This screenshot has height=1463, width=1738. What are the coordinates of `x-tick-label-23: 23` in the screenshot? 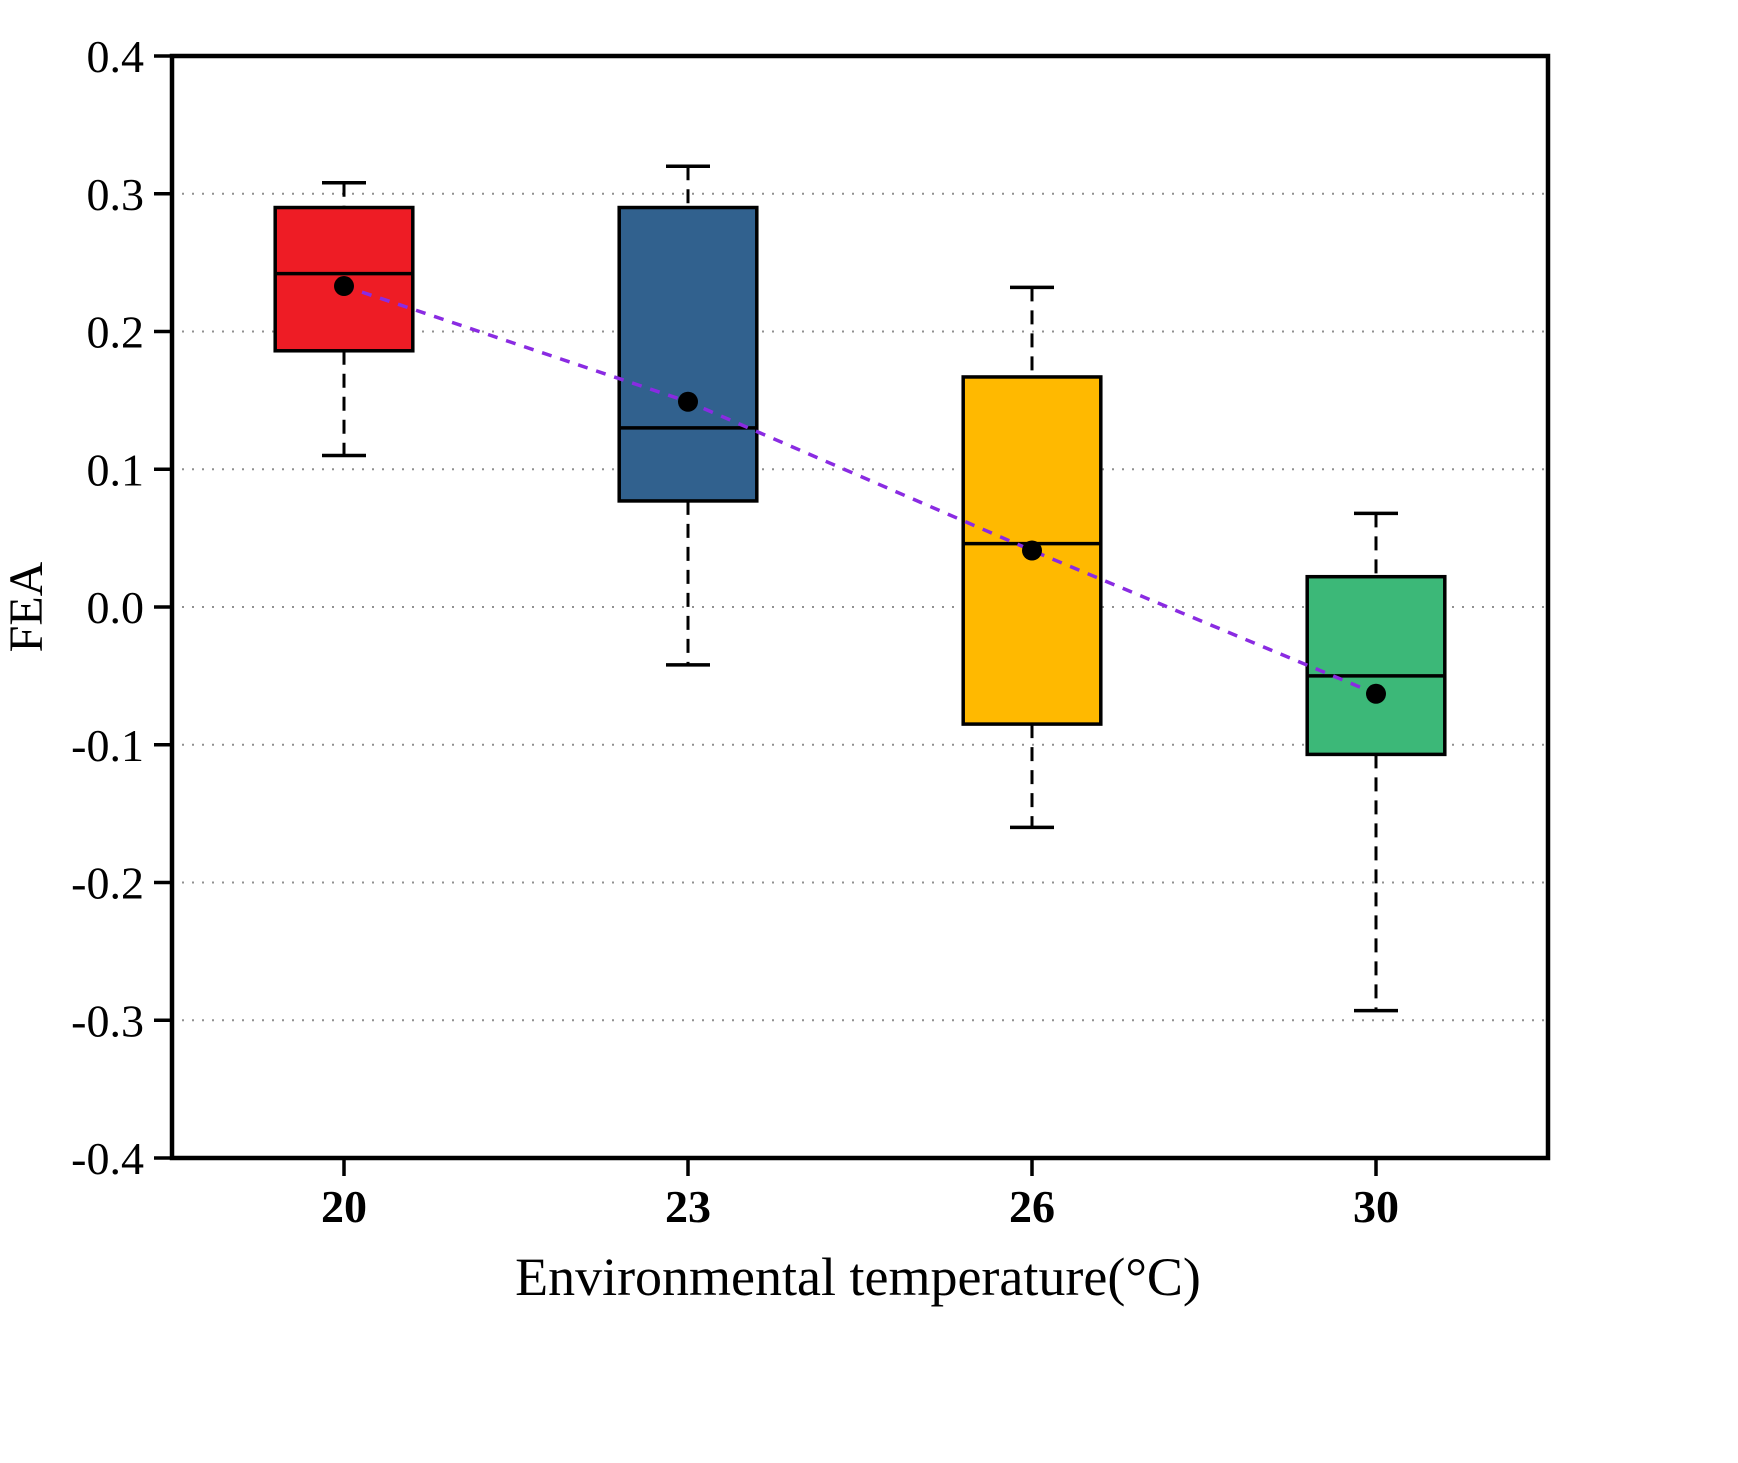 It's located at (688, 1206).